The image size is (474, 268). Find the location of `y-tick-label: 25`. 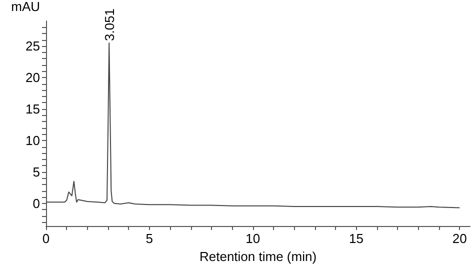

y-tick-label: 25 is located at coordinates (33, 46).